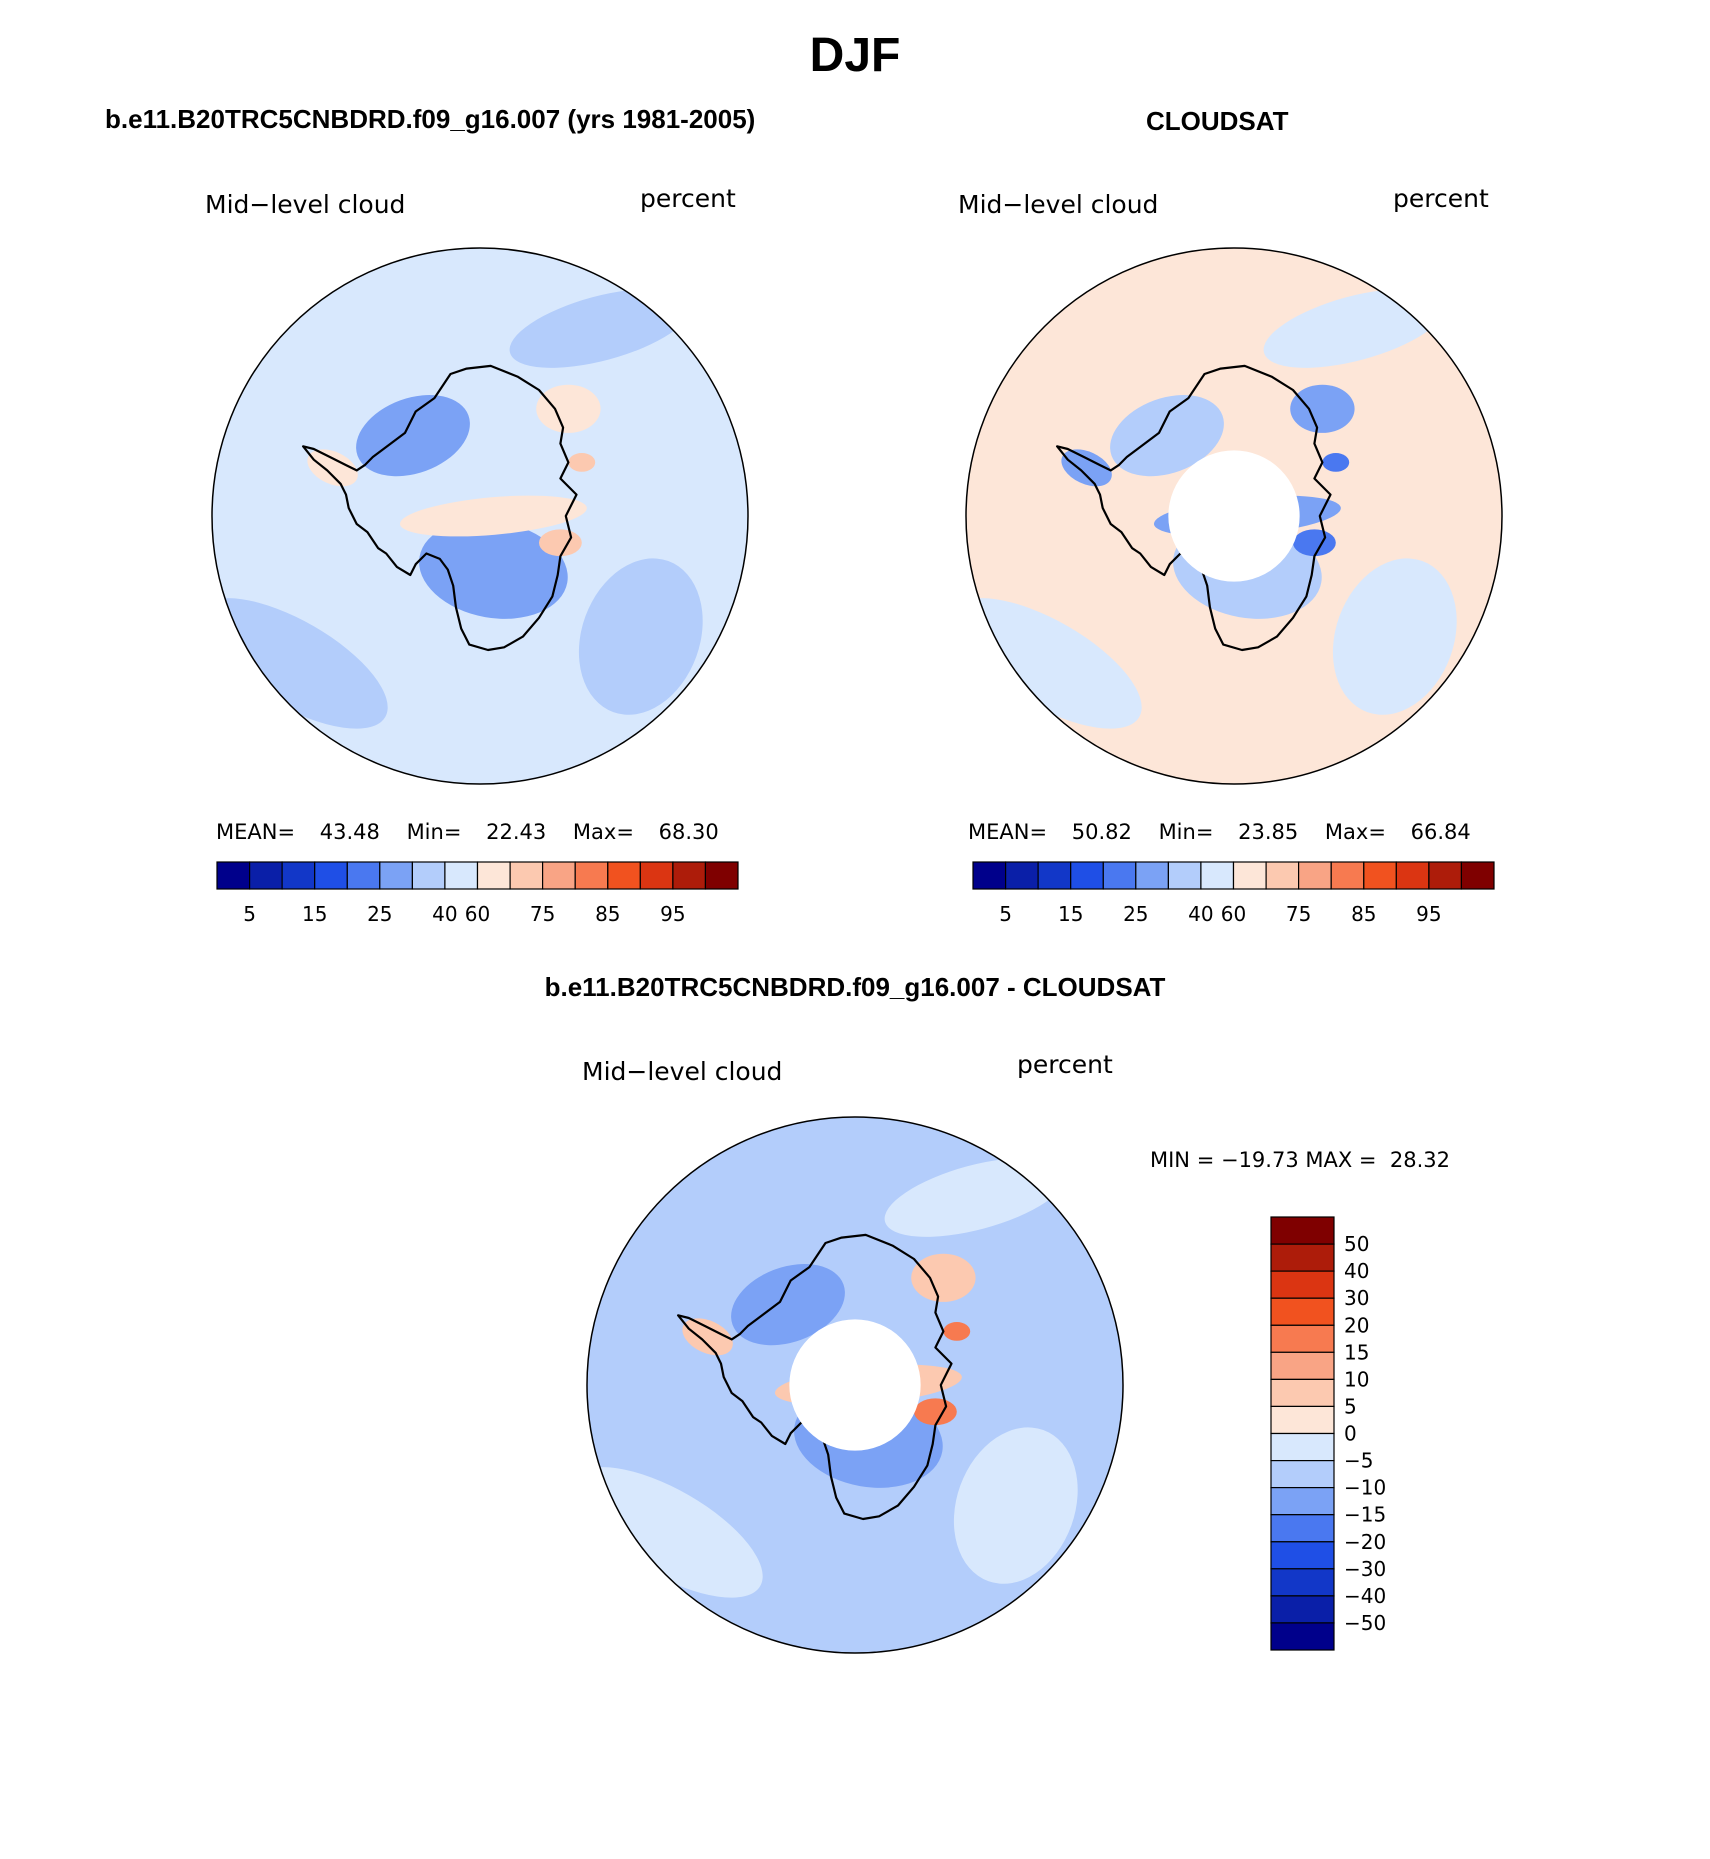  Describe the element at coordinates (1358, 1461) in the screenshot. I see `colorbar-tick-label: −5` at that location.